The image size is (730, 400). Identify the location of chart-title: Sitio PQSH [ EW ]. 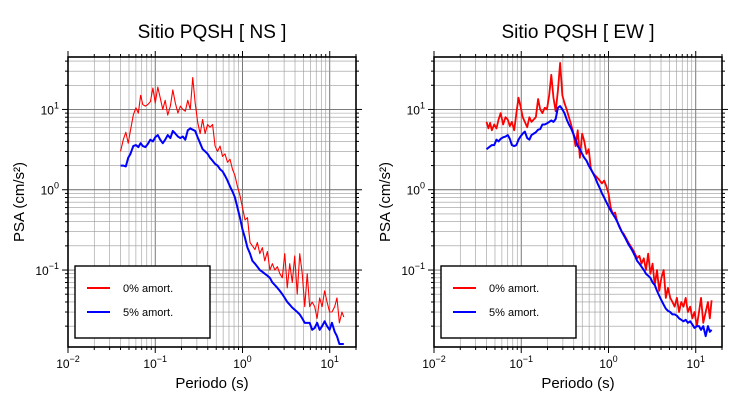
(577, 32).